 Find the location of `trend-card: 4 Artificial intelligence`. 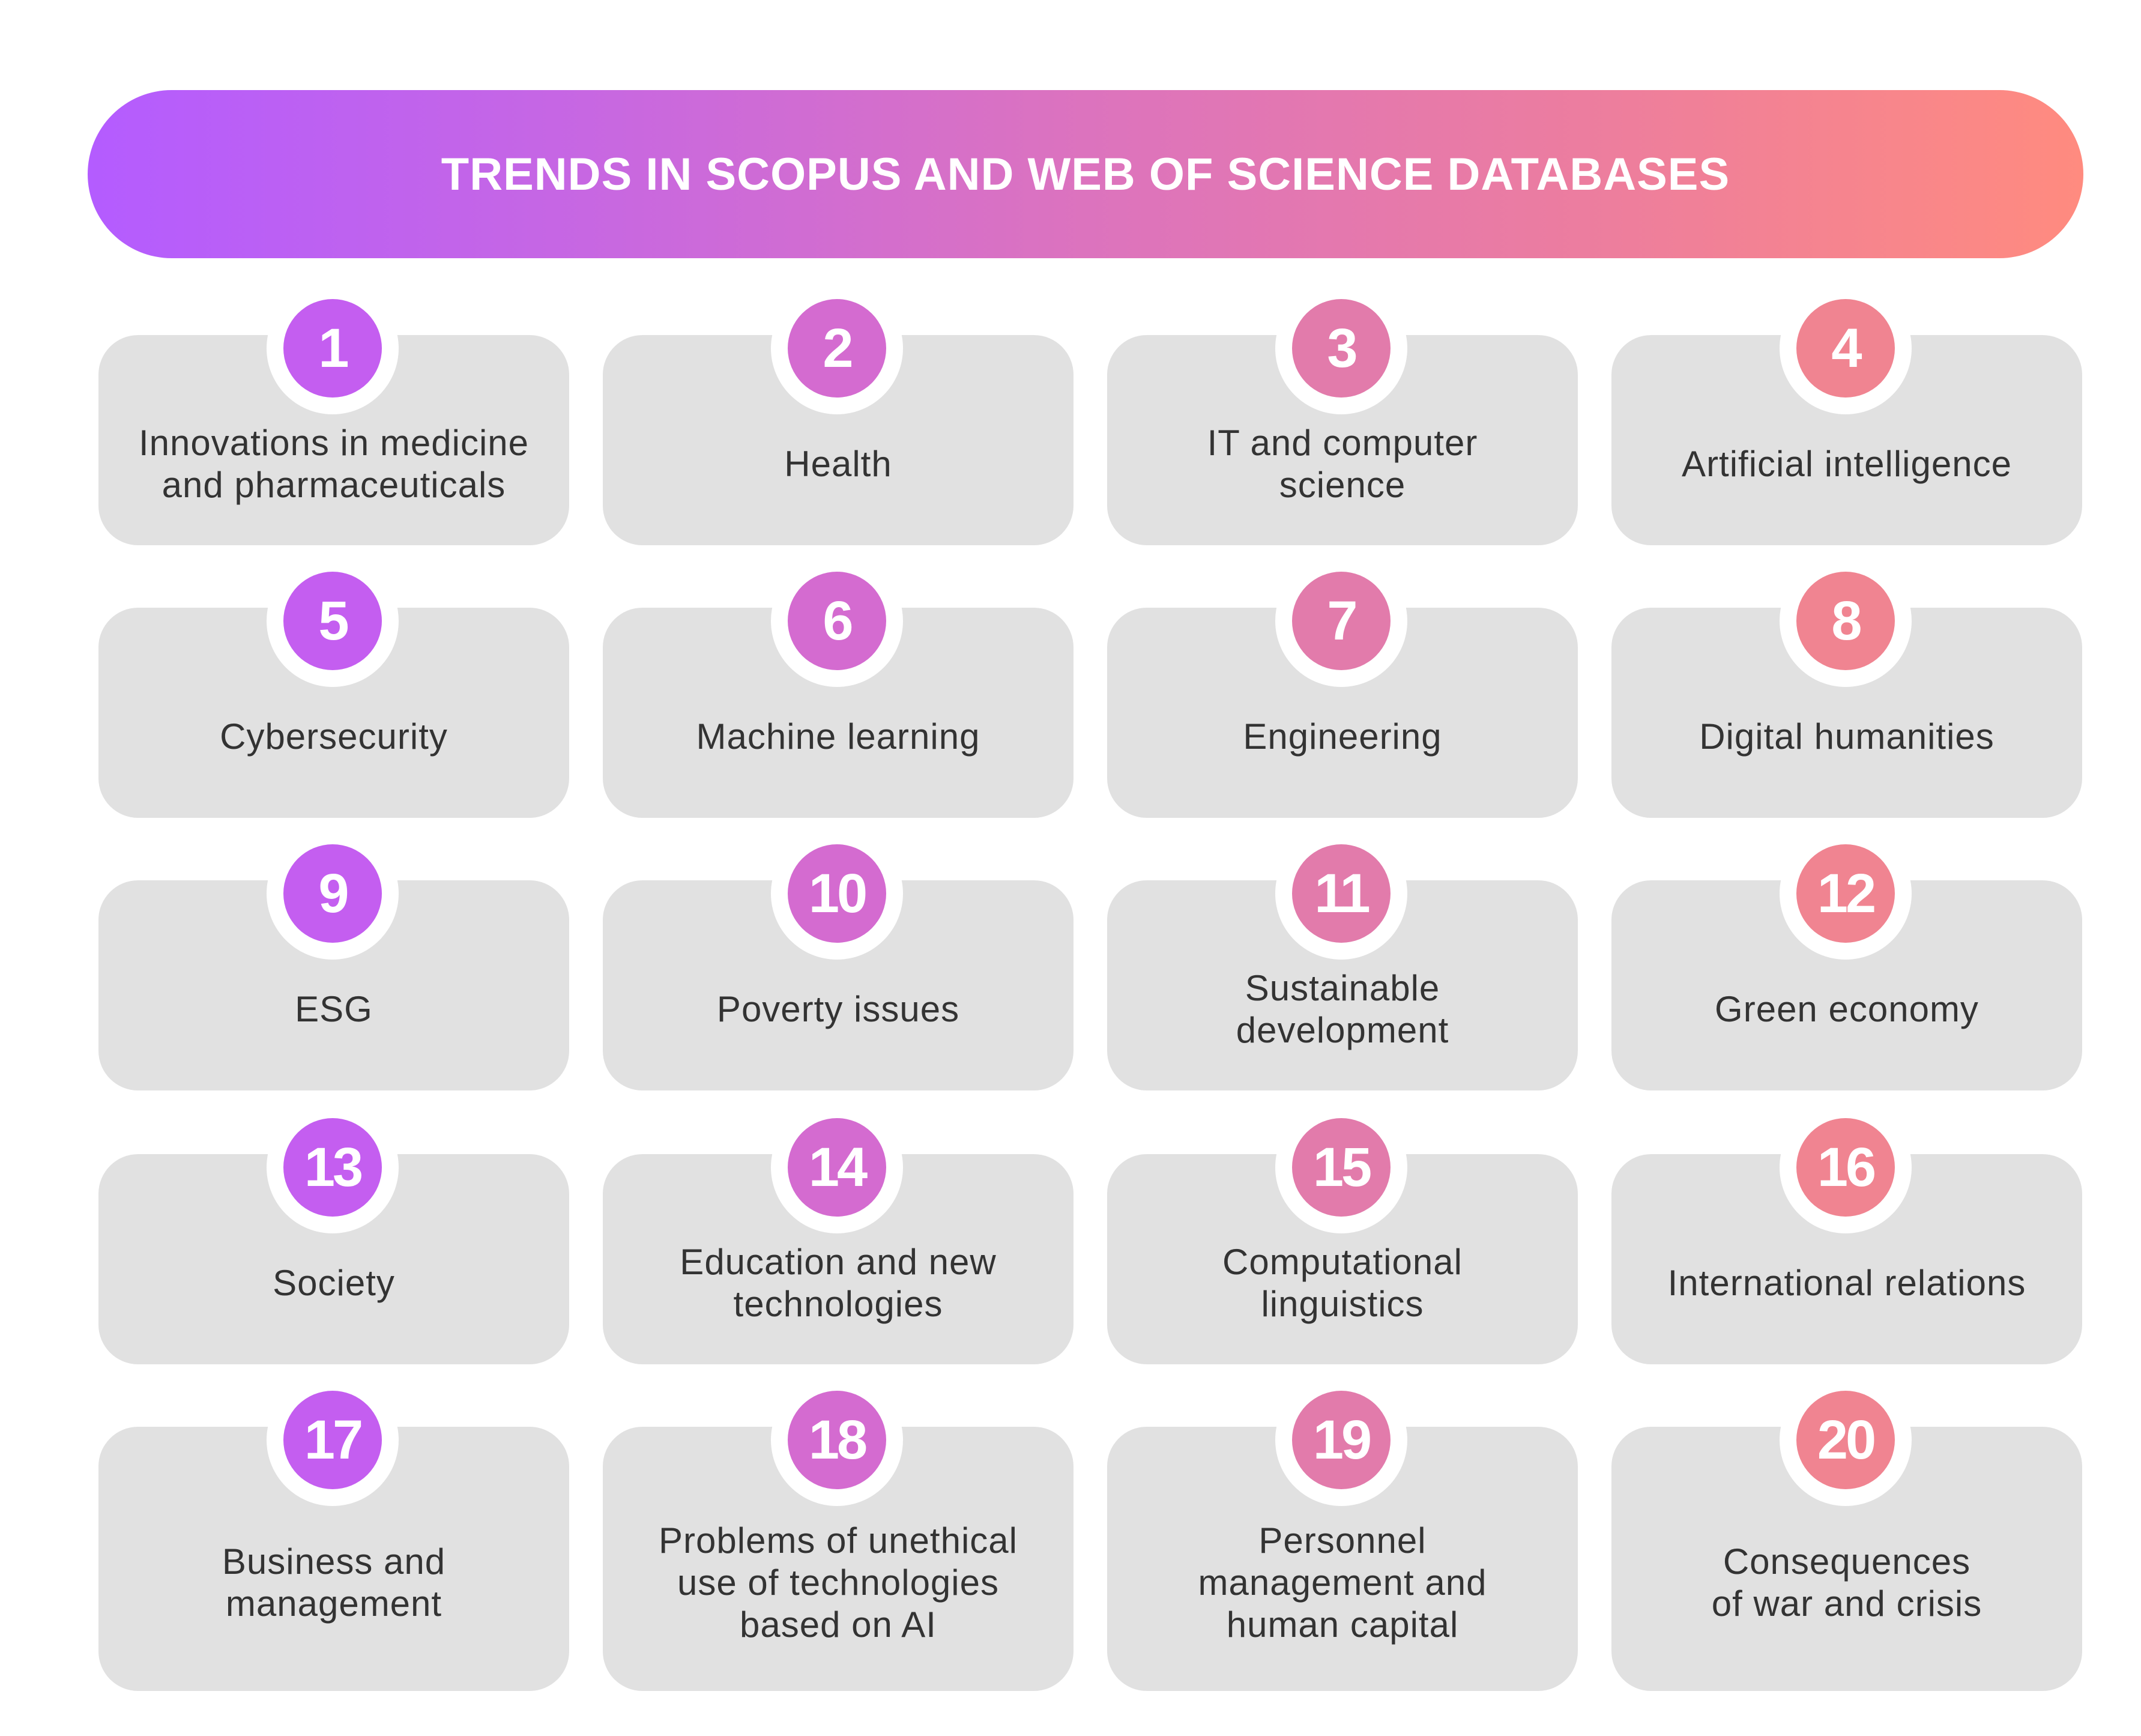

trend-card: 4 Artificial intelligence is located at coordinates (1846, 413).